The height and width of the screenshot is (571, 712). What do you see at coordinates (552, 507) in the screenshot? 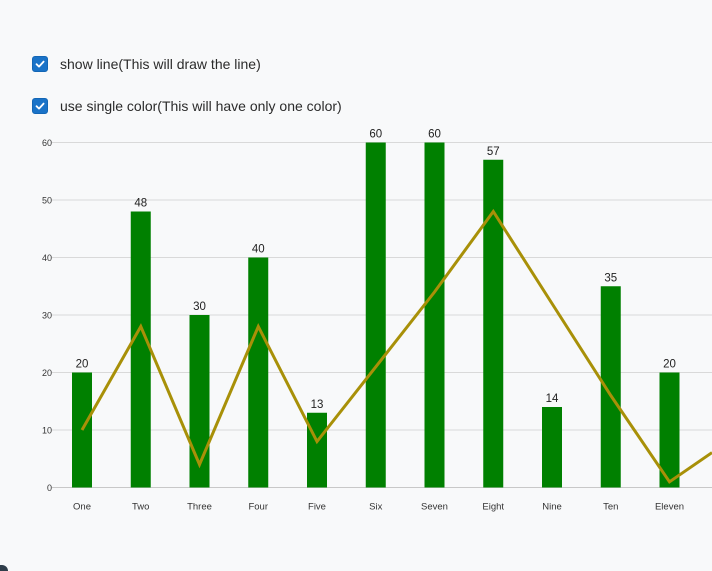
I see `x-tick-label: Nine` at bounding box center [552, 507].